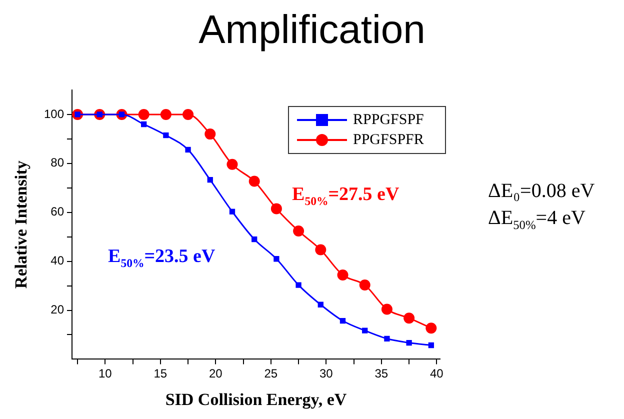 The width and height of the screenshot is (624, 419). Describe the element at coordinates (57, 309) in the screenshot. I see `y-tick-label: 20` at that location.